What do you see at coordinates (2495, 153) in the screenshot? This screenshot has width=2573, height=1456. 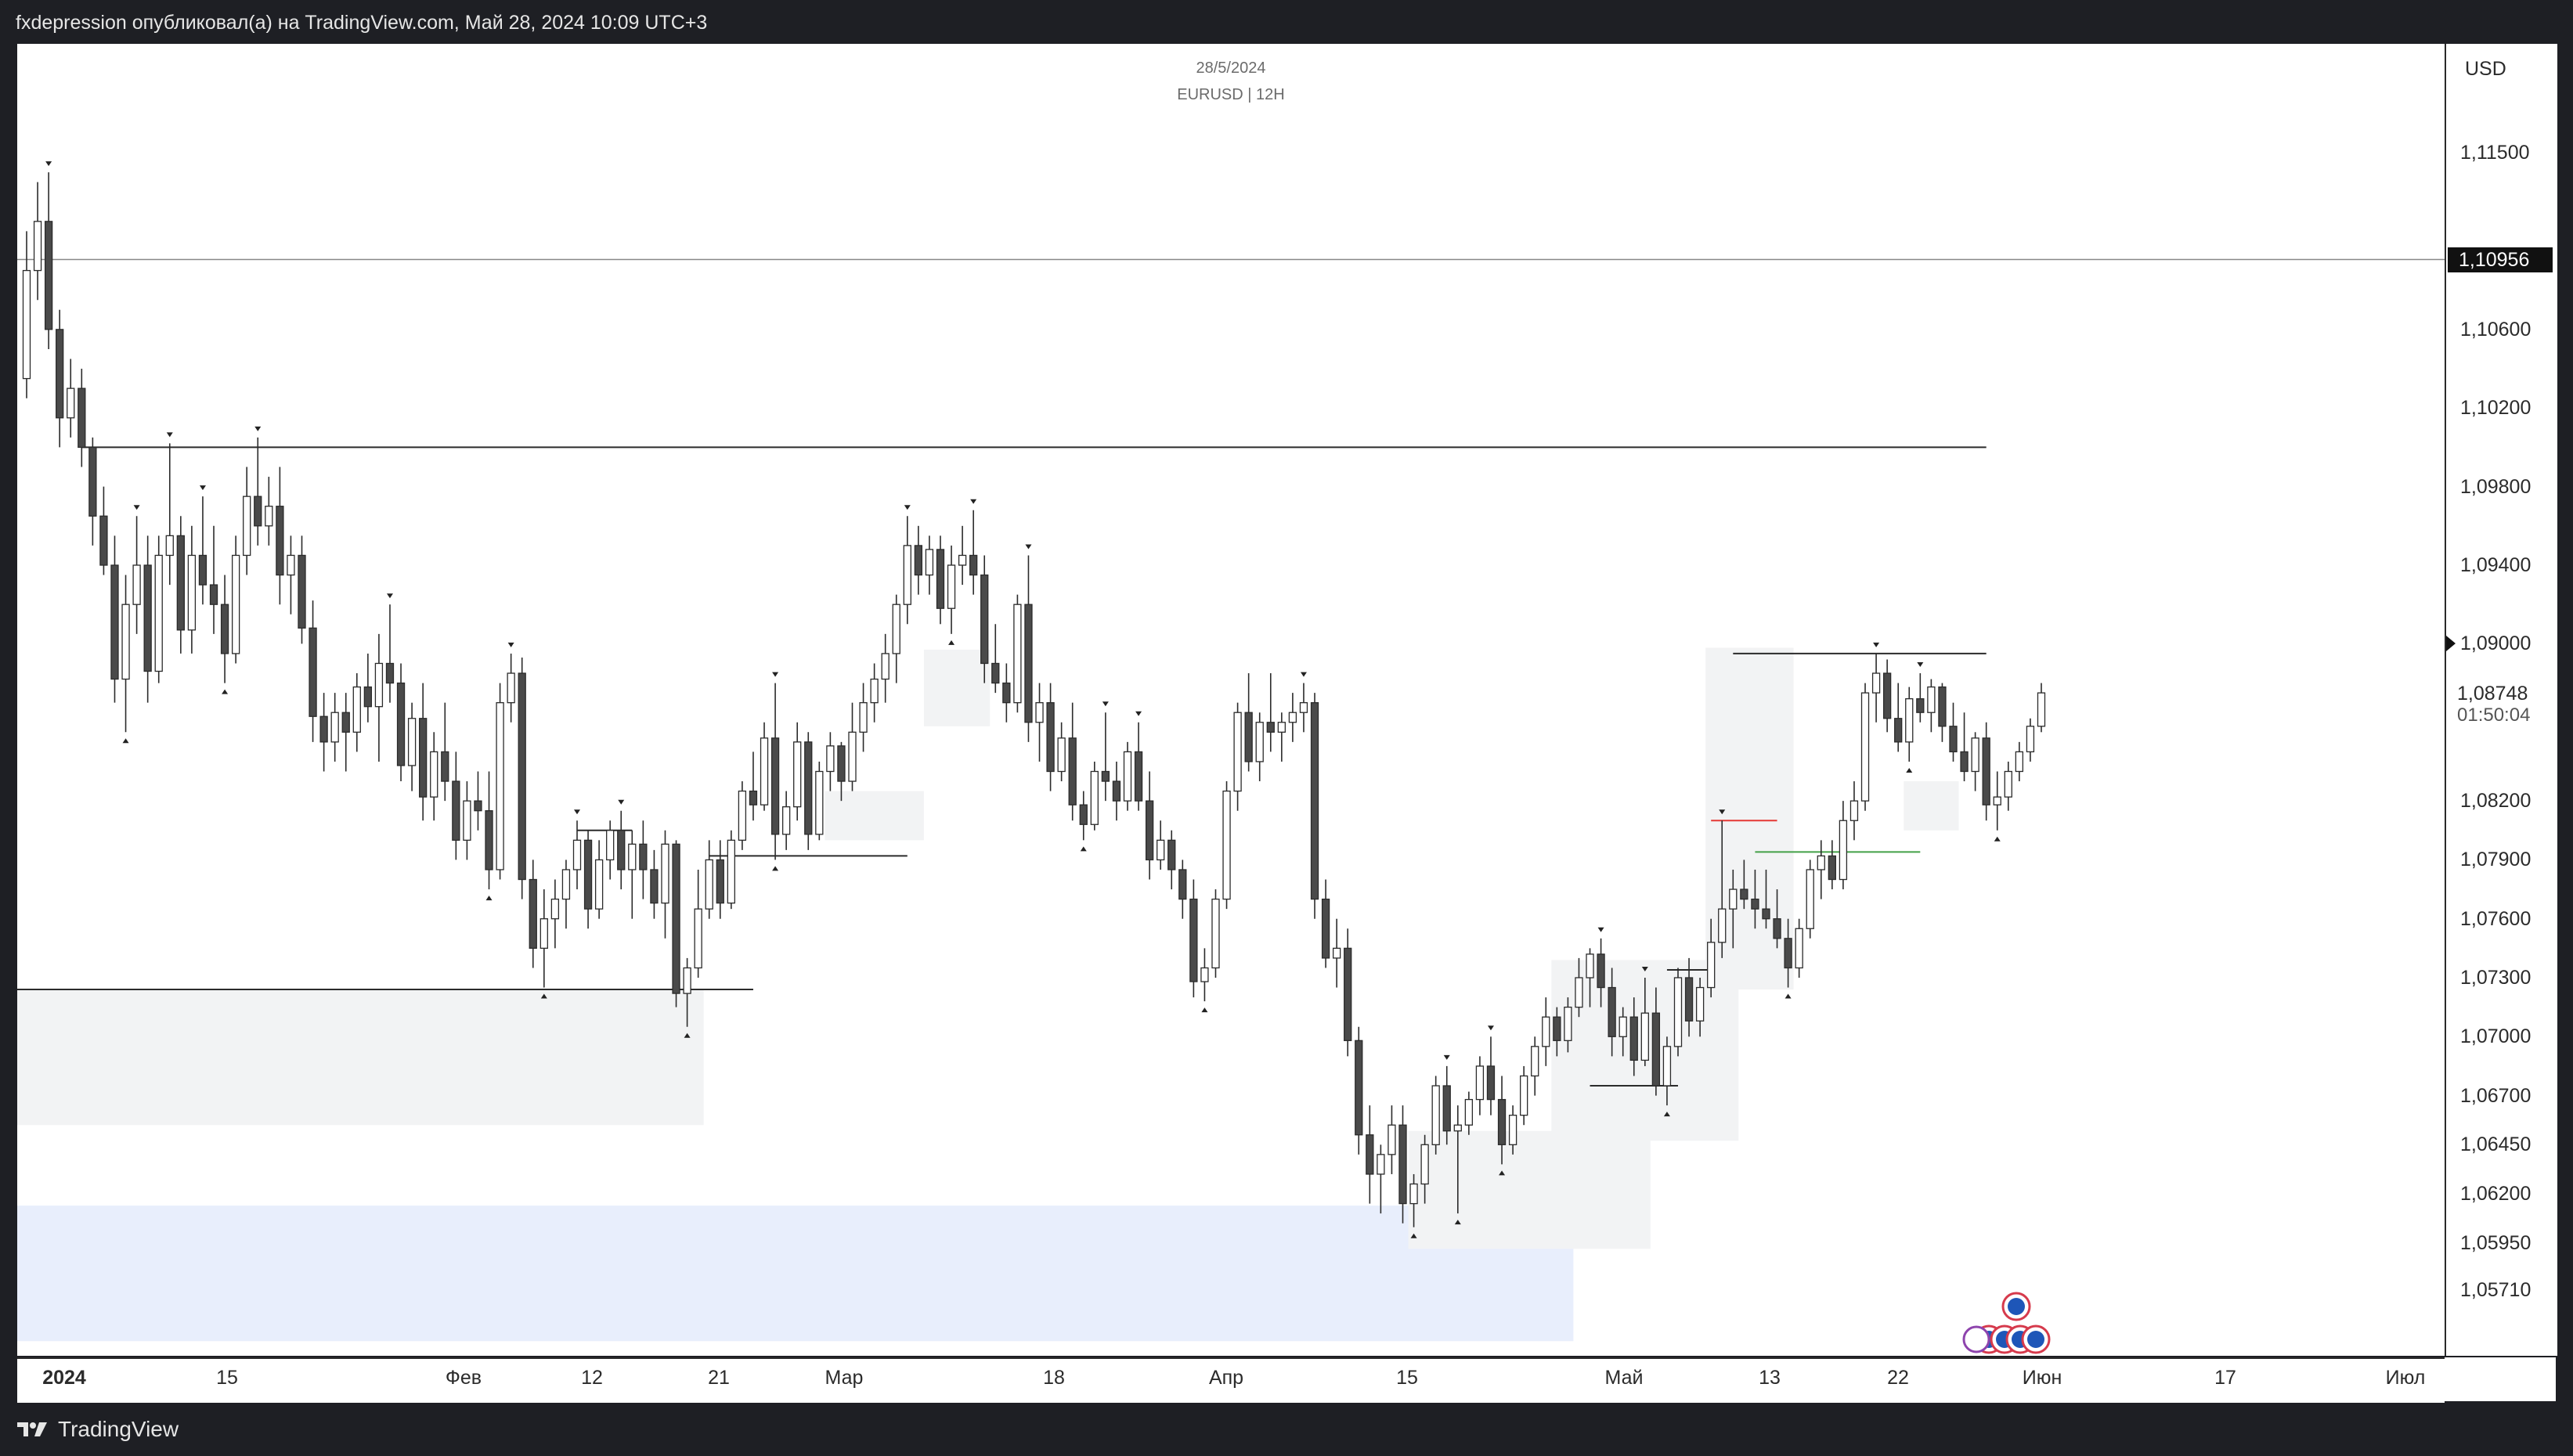 I see `price-tick-label: 1,11500` at bounding box center [2495, 153].